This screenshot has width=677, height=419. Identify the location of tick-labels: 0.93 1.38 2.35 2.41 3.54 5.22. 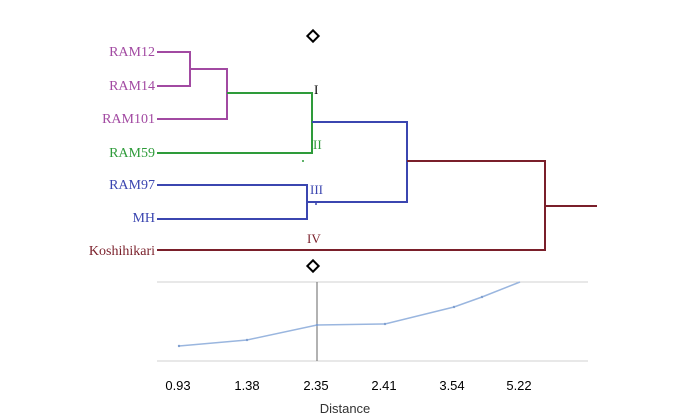
(348, 385).